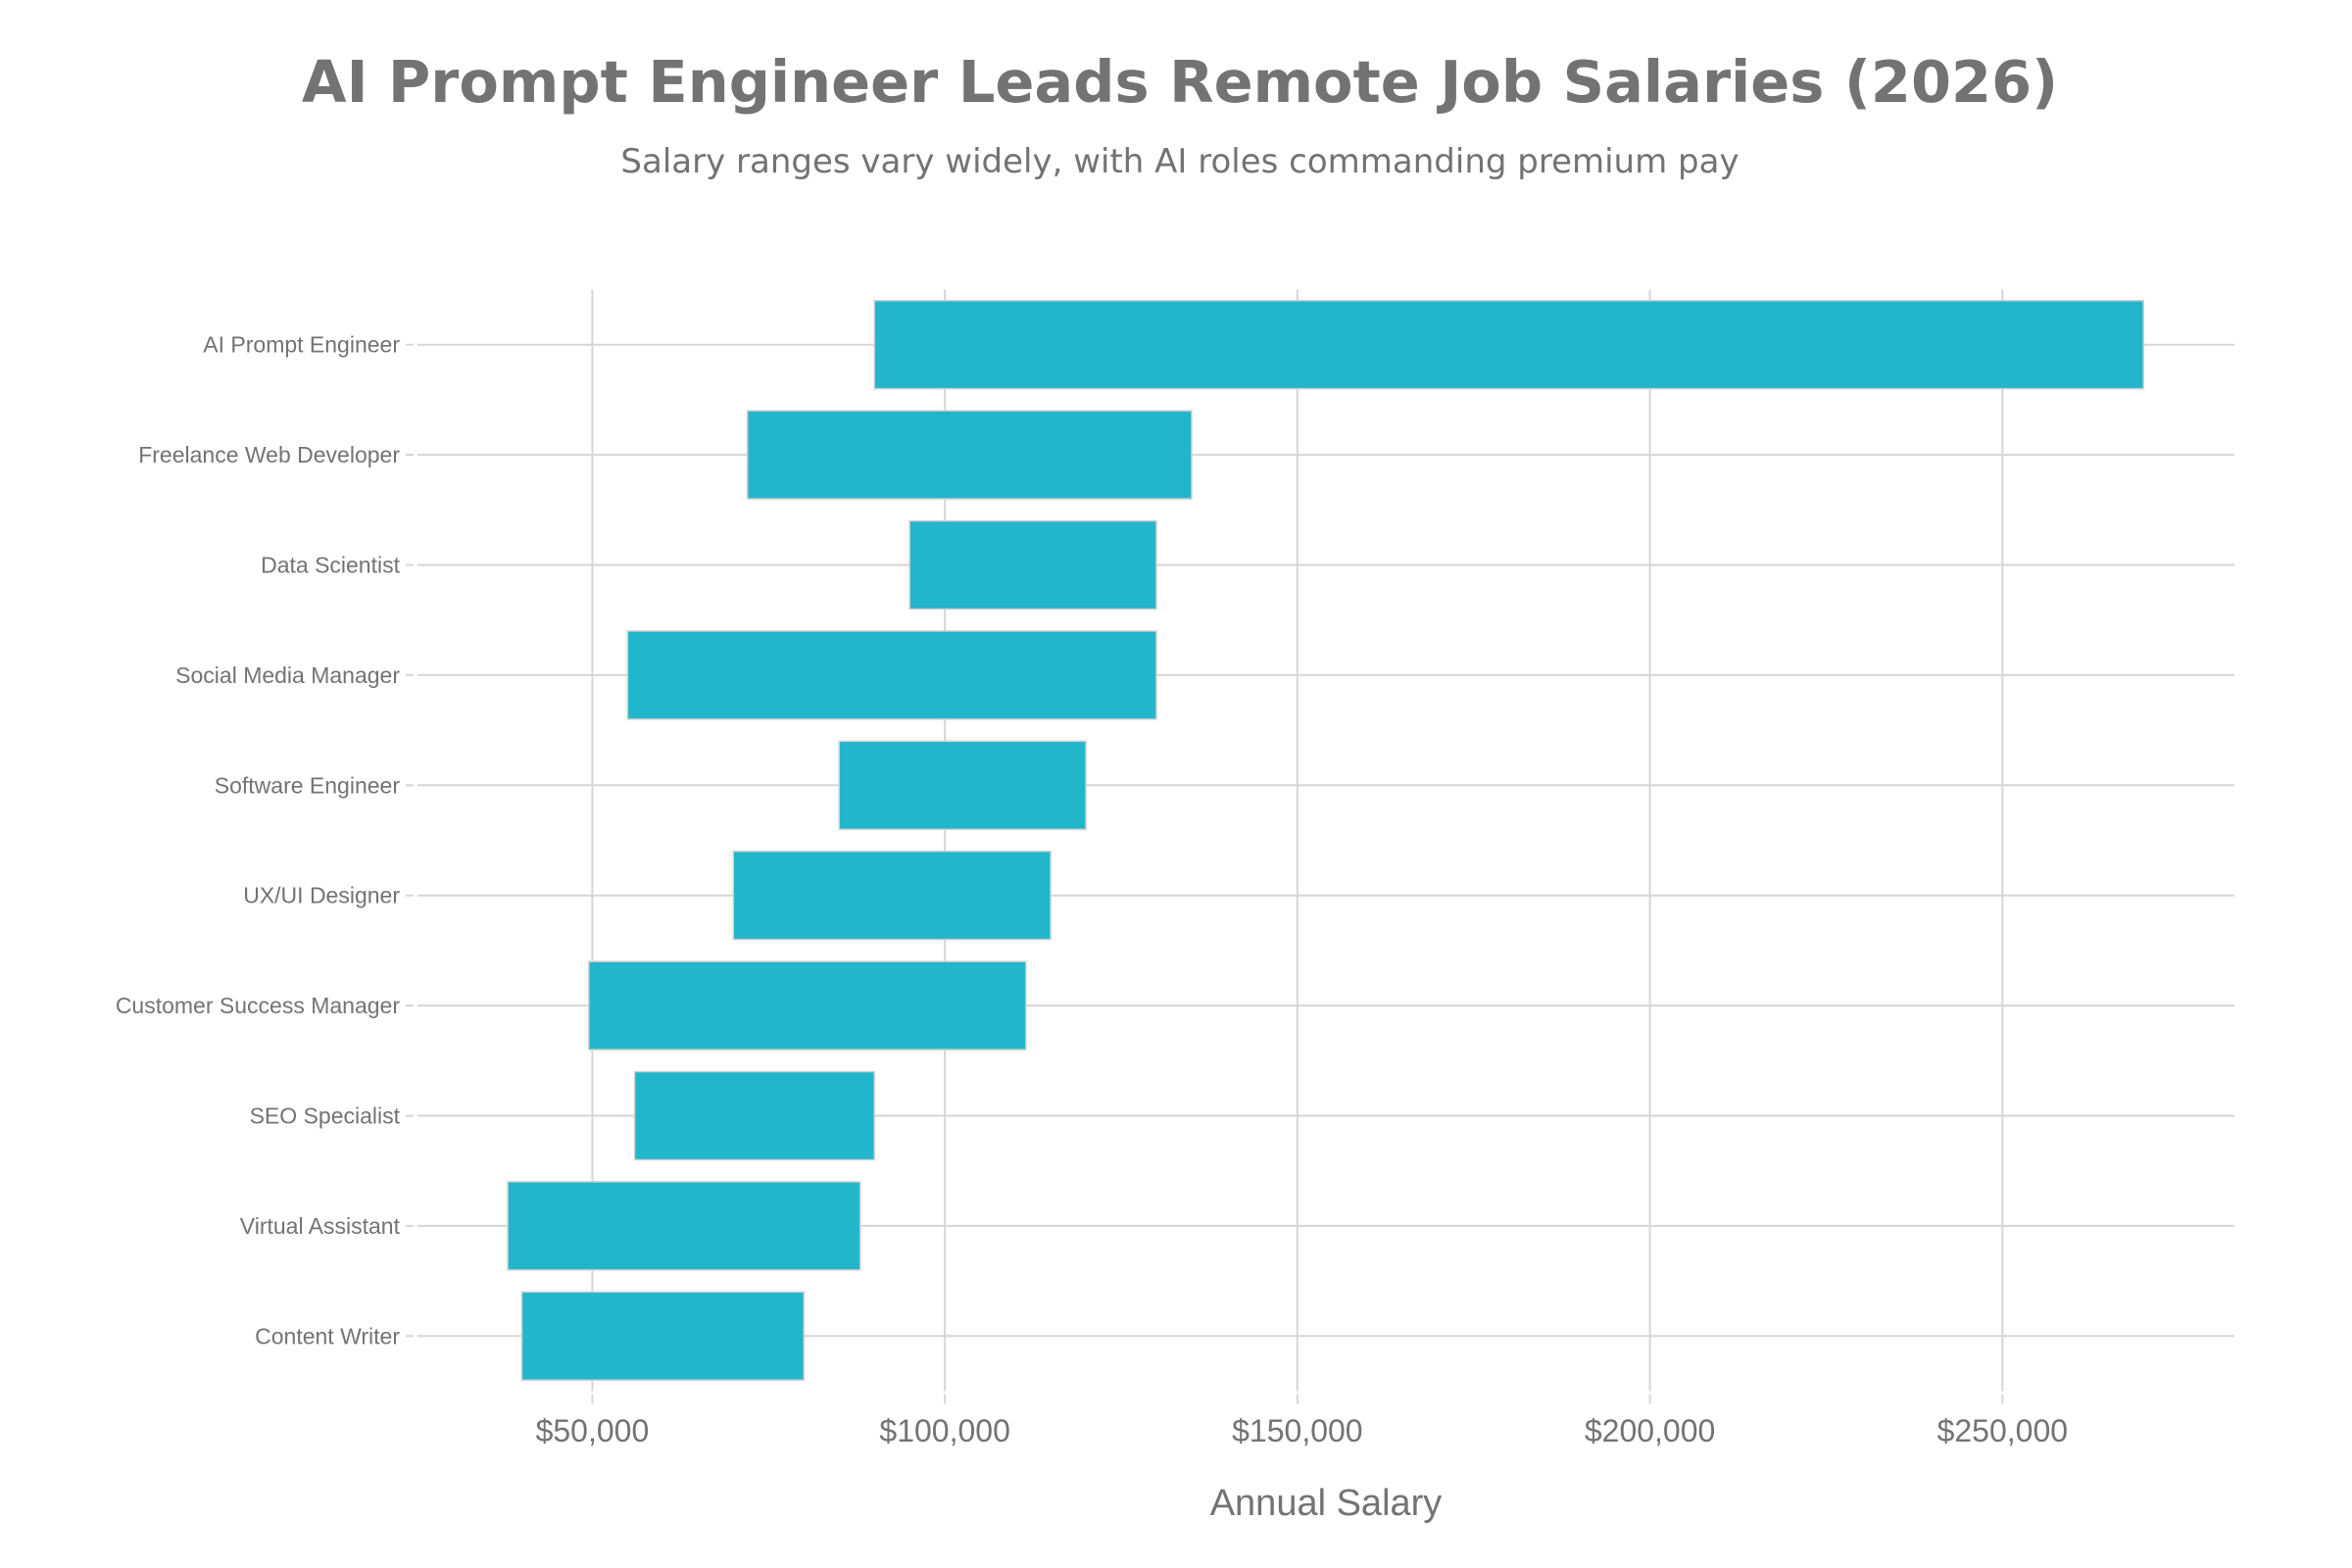 The width and height of the screenshot is (2352, 1568). I want to click on y-category-label: Virtual Assistant, so click(320, 1226).